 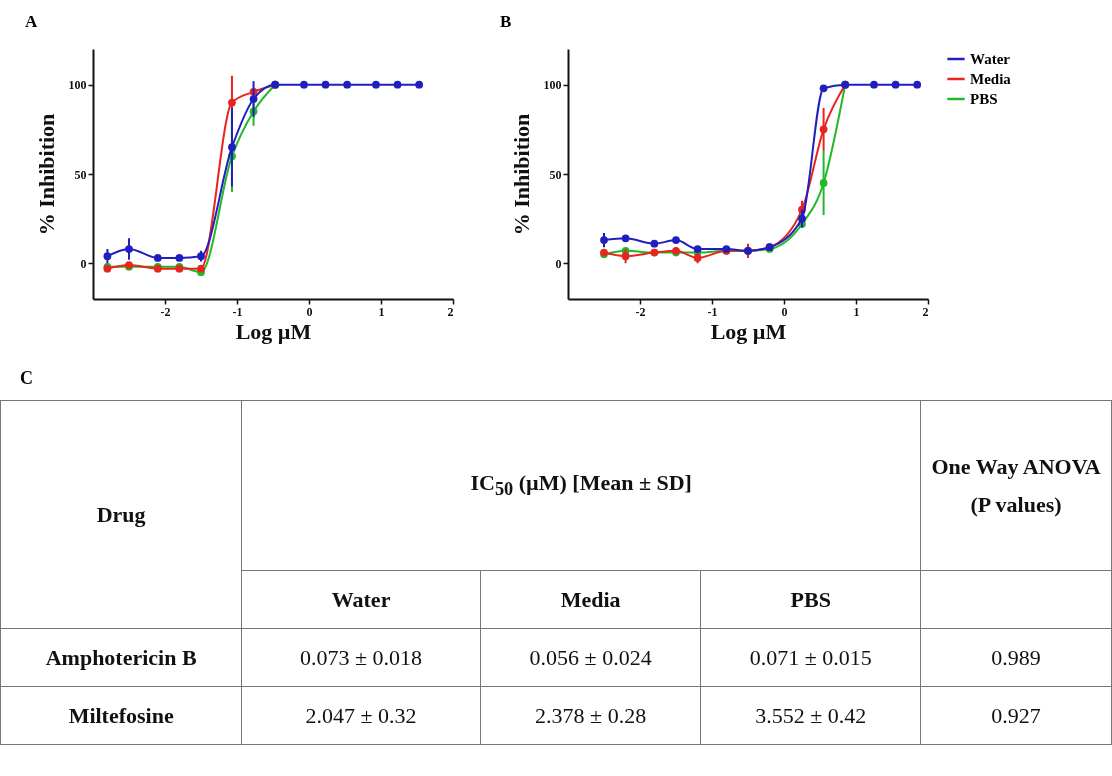 I want to click on text: Drug, so click(x=121, y=514).